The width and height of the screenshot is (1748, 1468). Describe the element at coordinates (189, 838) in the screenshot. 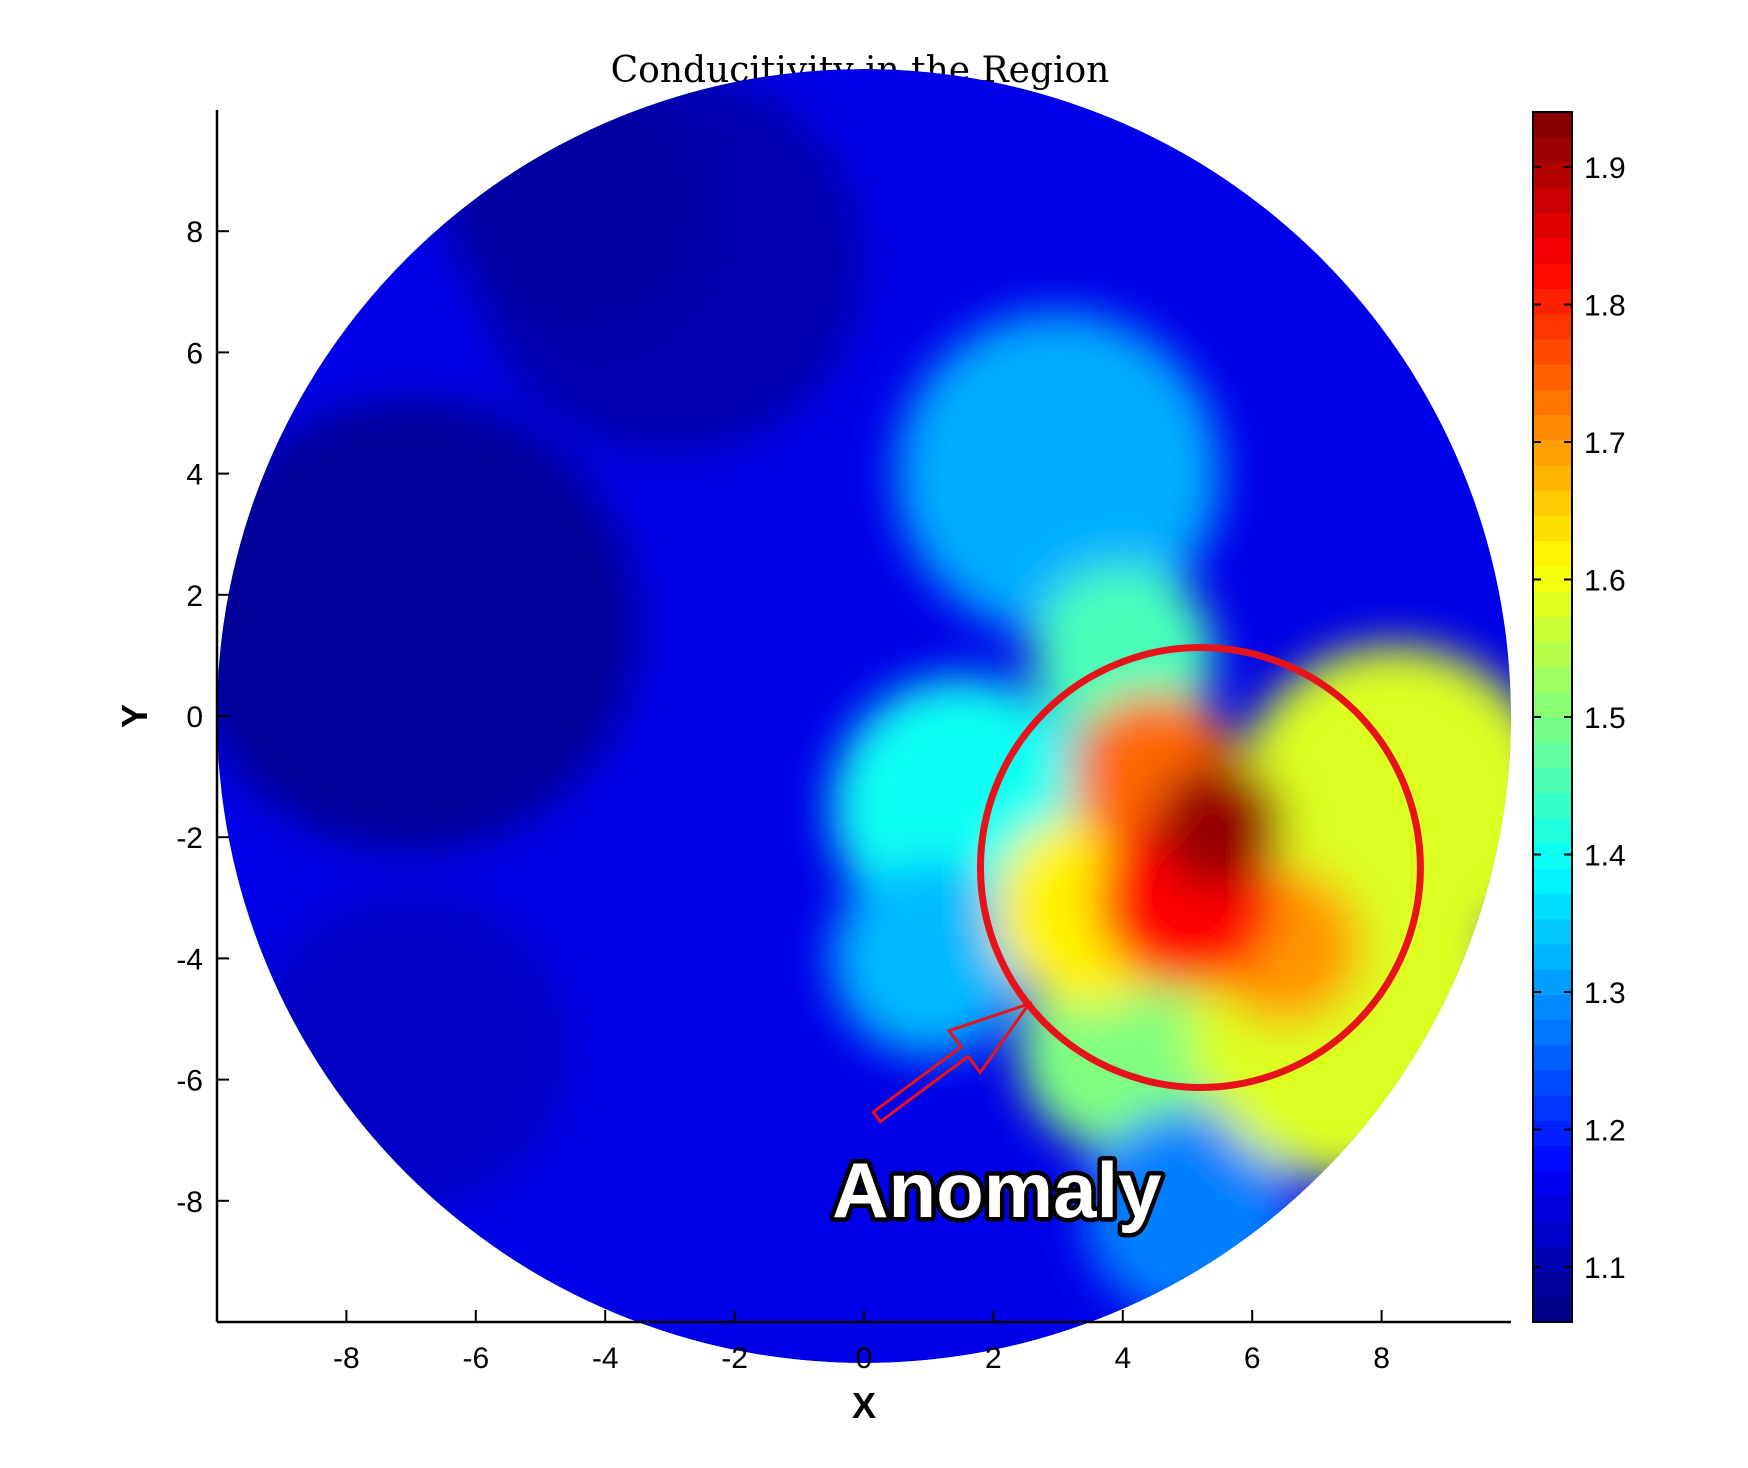

I see `y-tick-label: -2` at that location.